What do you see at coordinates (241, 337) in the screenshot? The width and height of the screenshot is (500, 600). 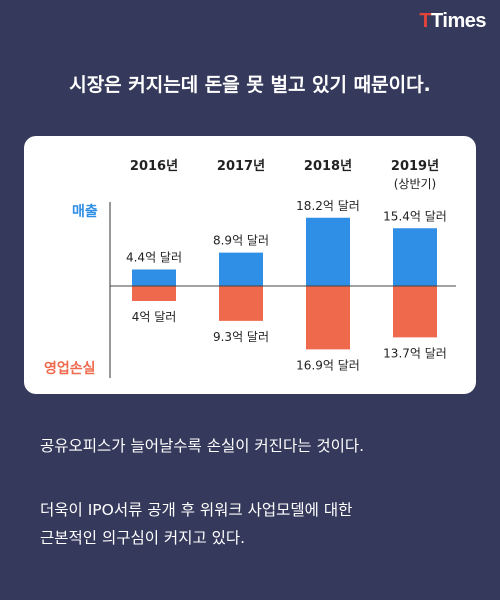 I see `loss-label-2: 9.3억 달러` at bounding box center [241, 337].